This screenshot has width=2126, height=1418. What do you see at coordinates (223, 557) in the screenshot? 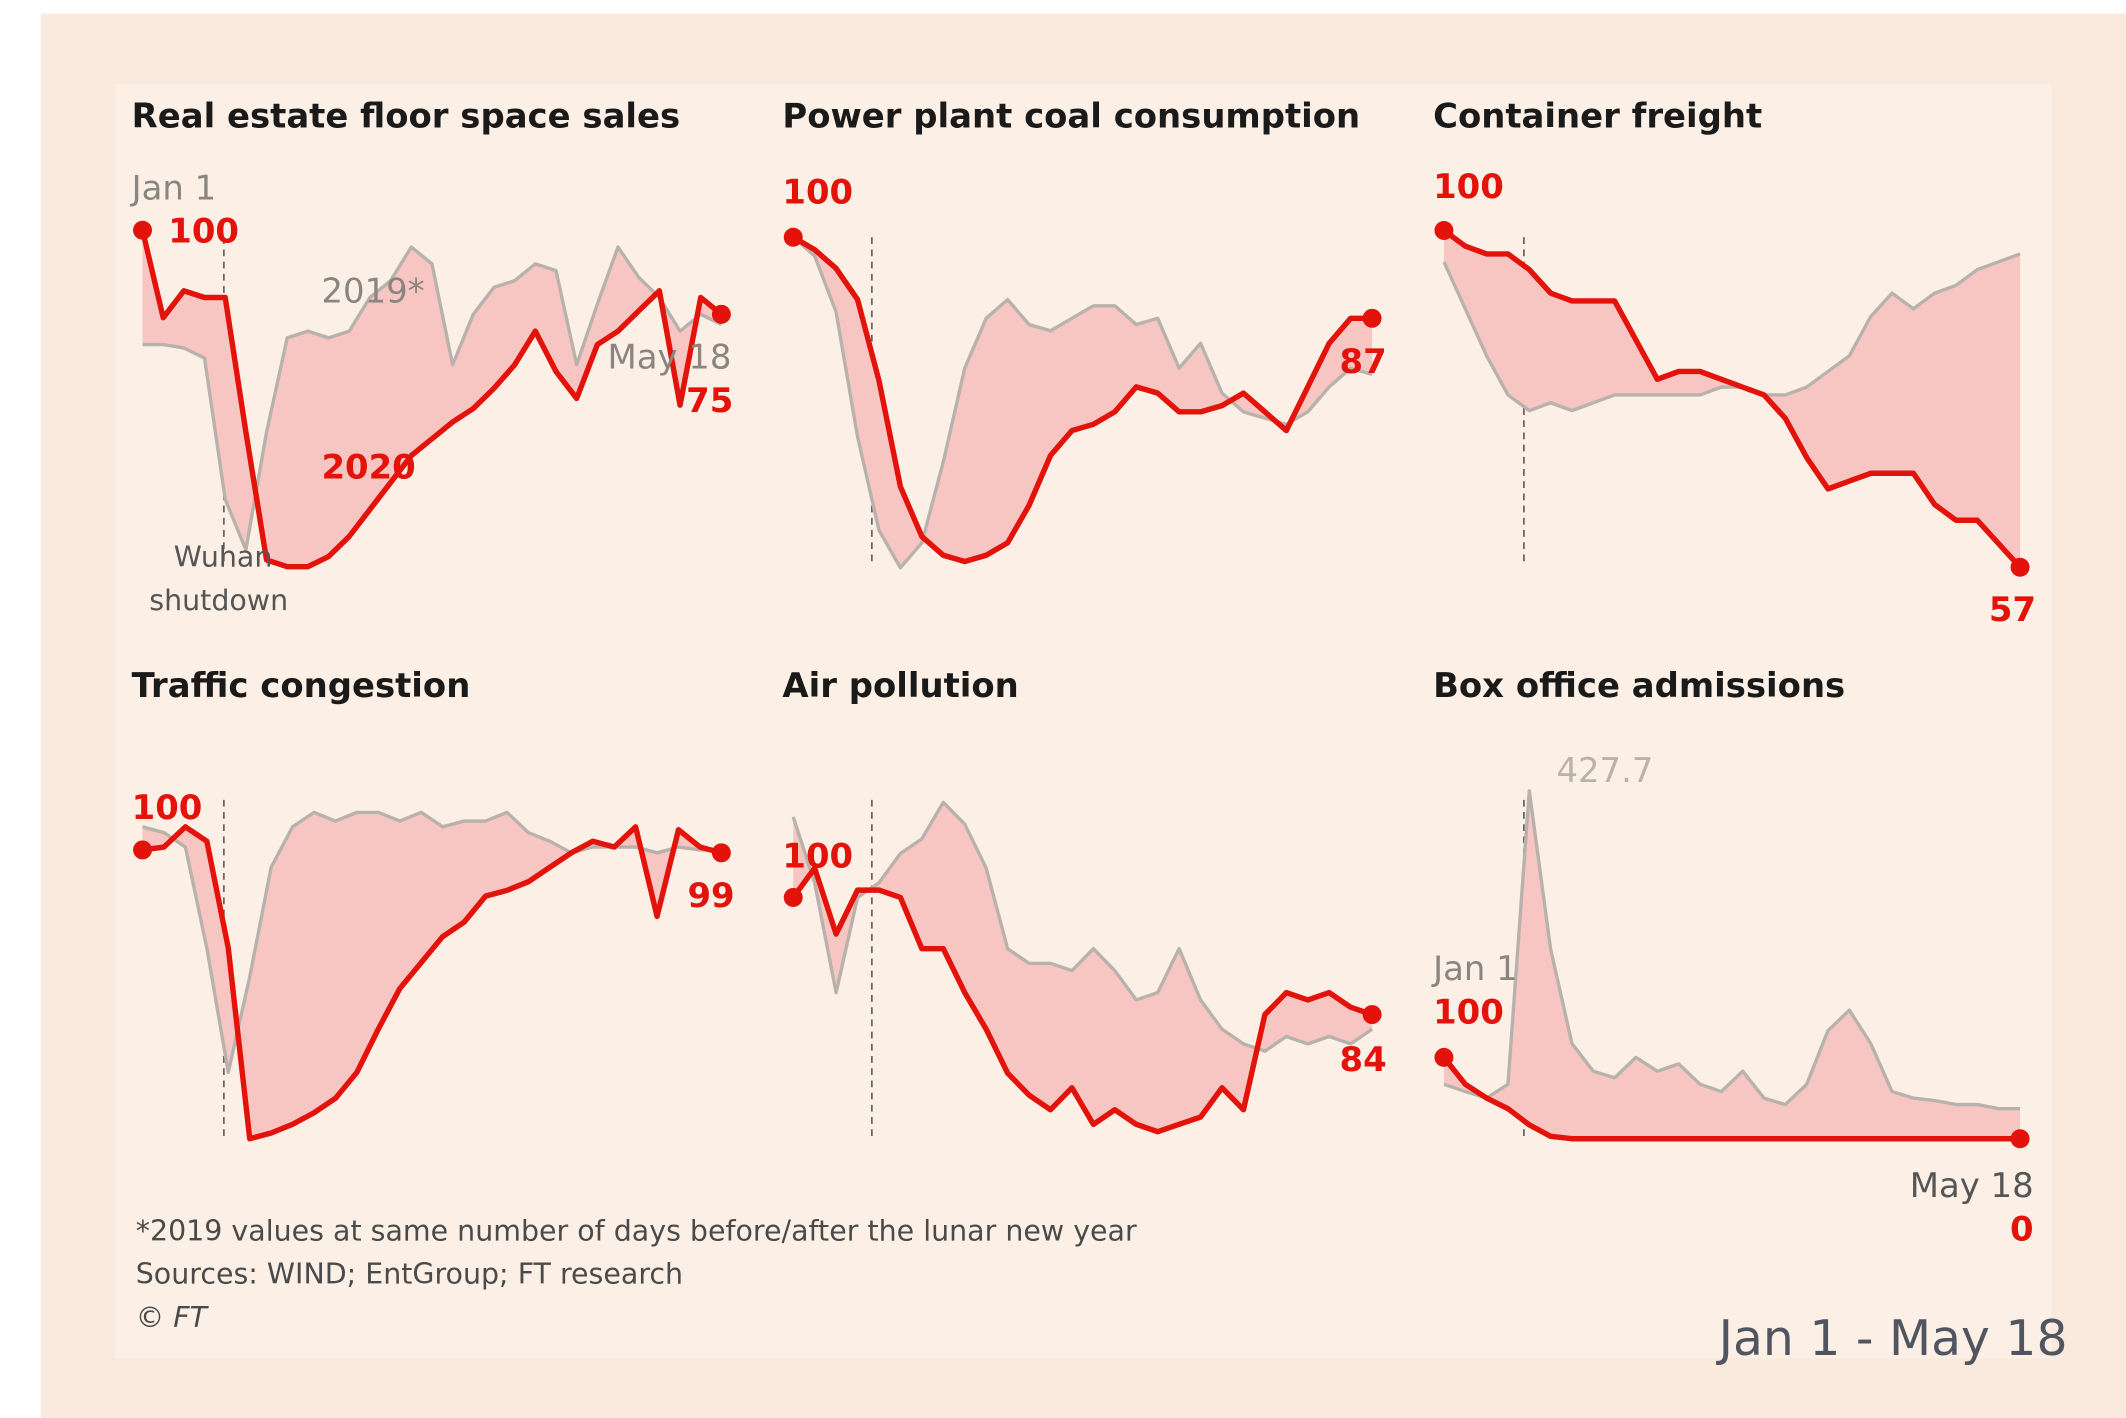
I see `annotation: Wuhan` at bounding box center [223, 557].